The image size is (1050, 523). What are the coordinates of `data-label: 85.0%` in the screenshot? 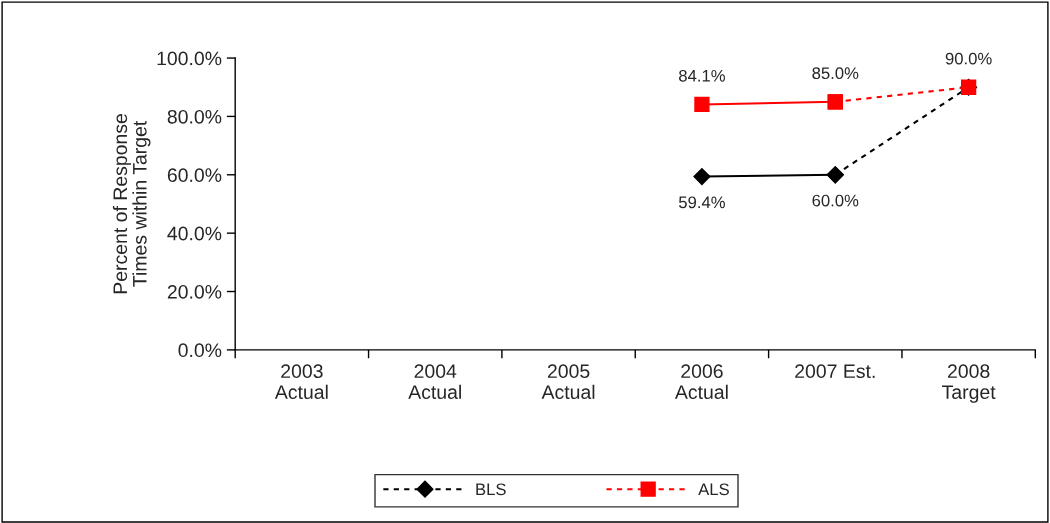 It's located at (835, 73).